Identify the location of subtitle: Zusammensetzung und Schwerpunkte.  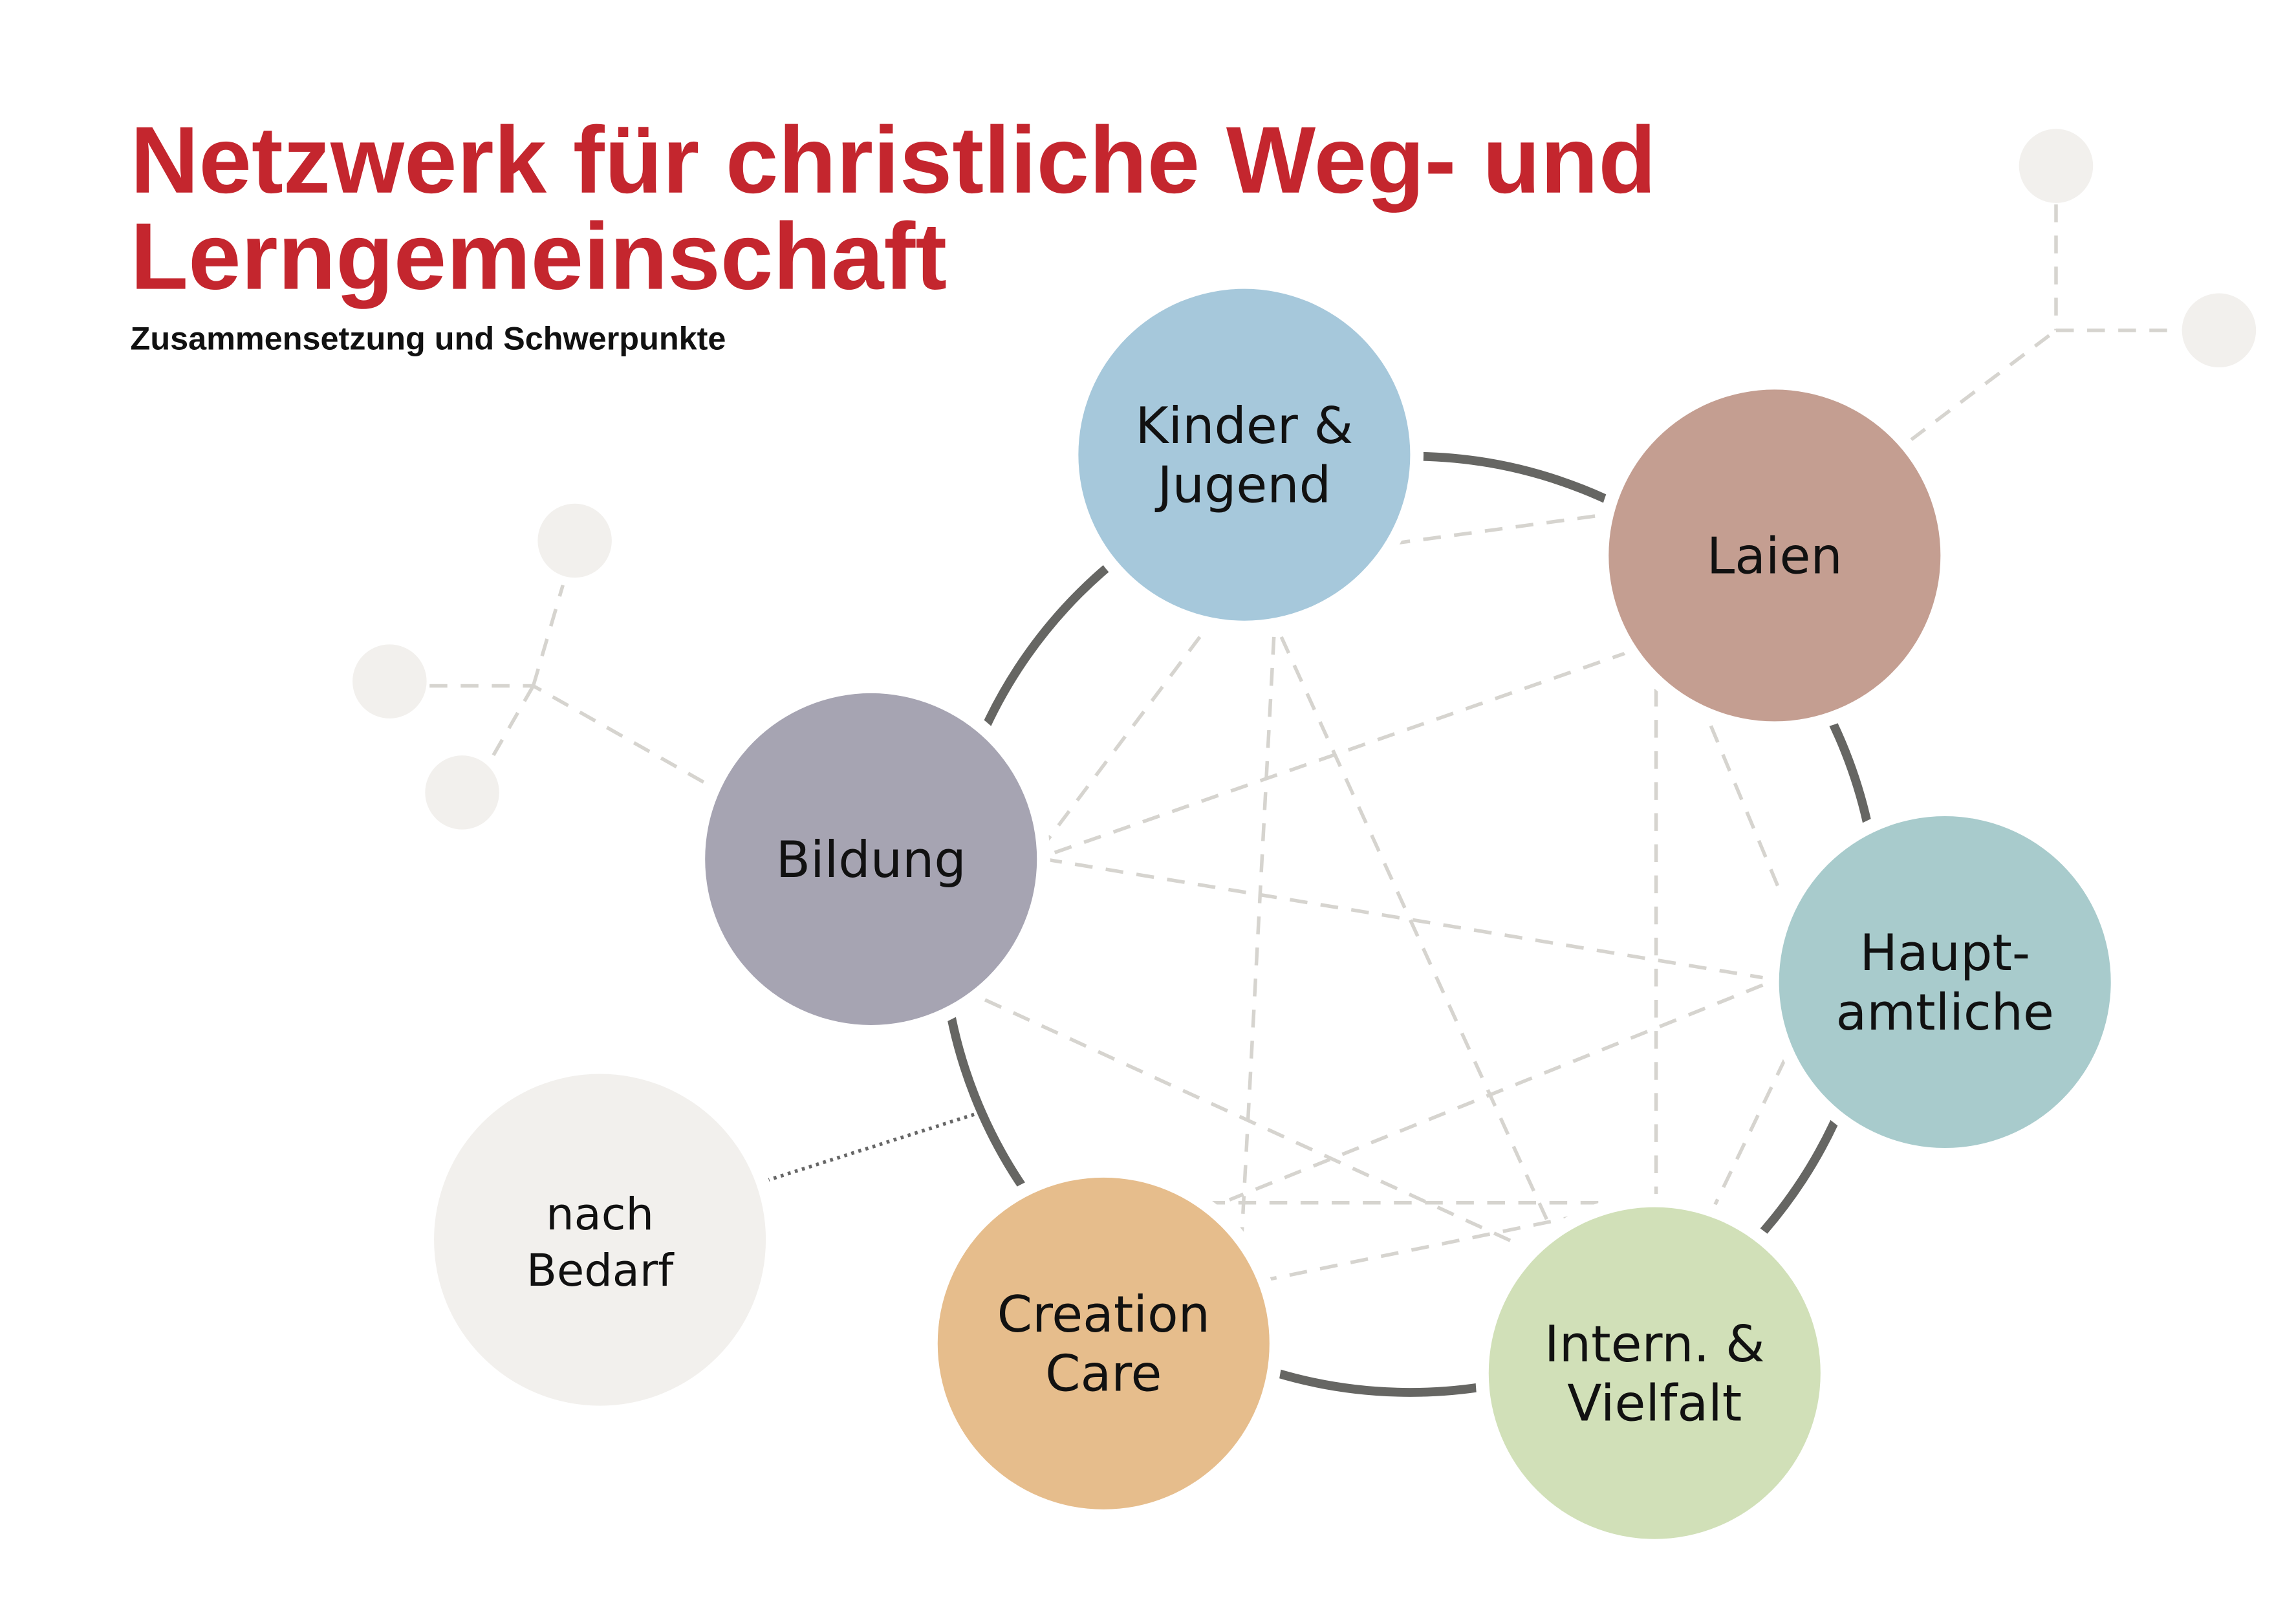
(428, 338).